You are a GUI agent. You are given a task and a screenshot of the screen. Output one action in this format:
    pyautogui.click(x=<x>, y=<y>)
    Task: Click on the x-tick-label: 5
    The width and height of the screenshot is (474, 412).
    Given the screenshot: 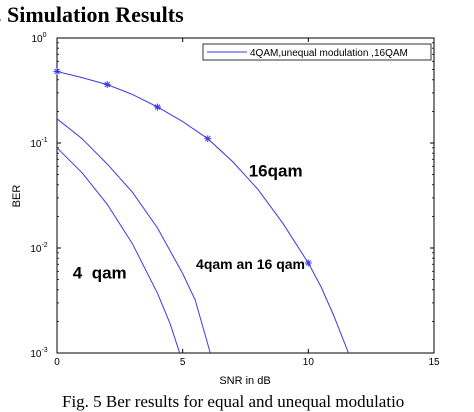 What is the action you would take?
    pyautogui.click(x=183, y=362)
    